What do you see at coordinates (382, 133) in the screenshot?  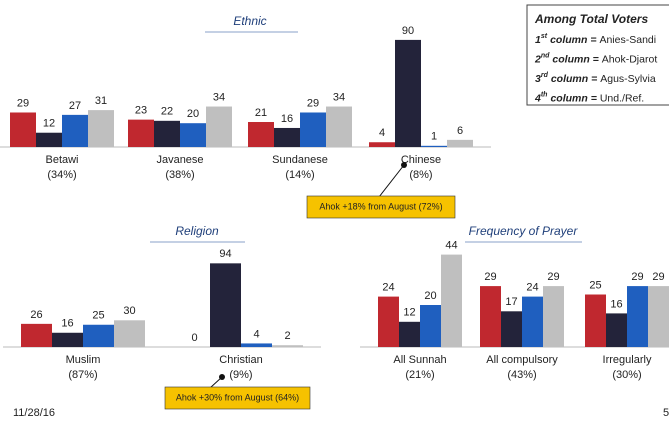 I see `value-label: 4` at bounding box center [382, 133].